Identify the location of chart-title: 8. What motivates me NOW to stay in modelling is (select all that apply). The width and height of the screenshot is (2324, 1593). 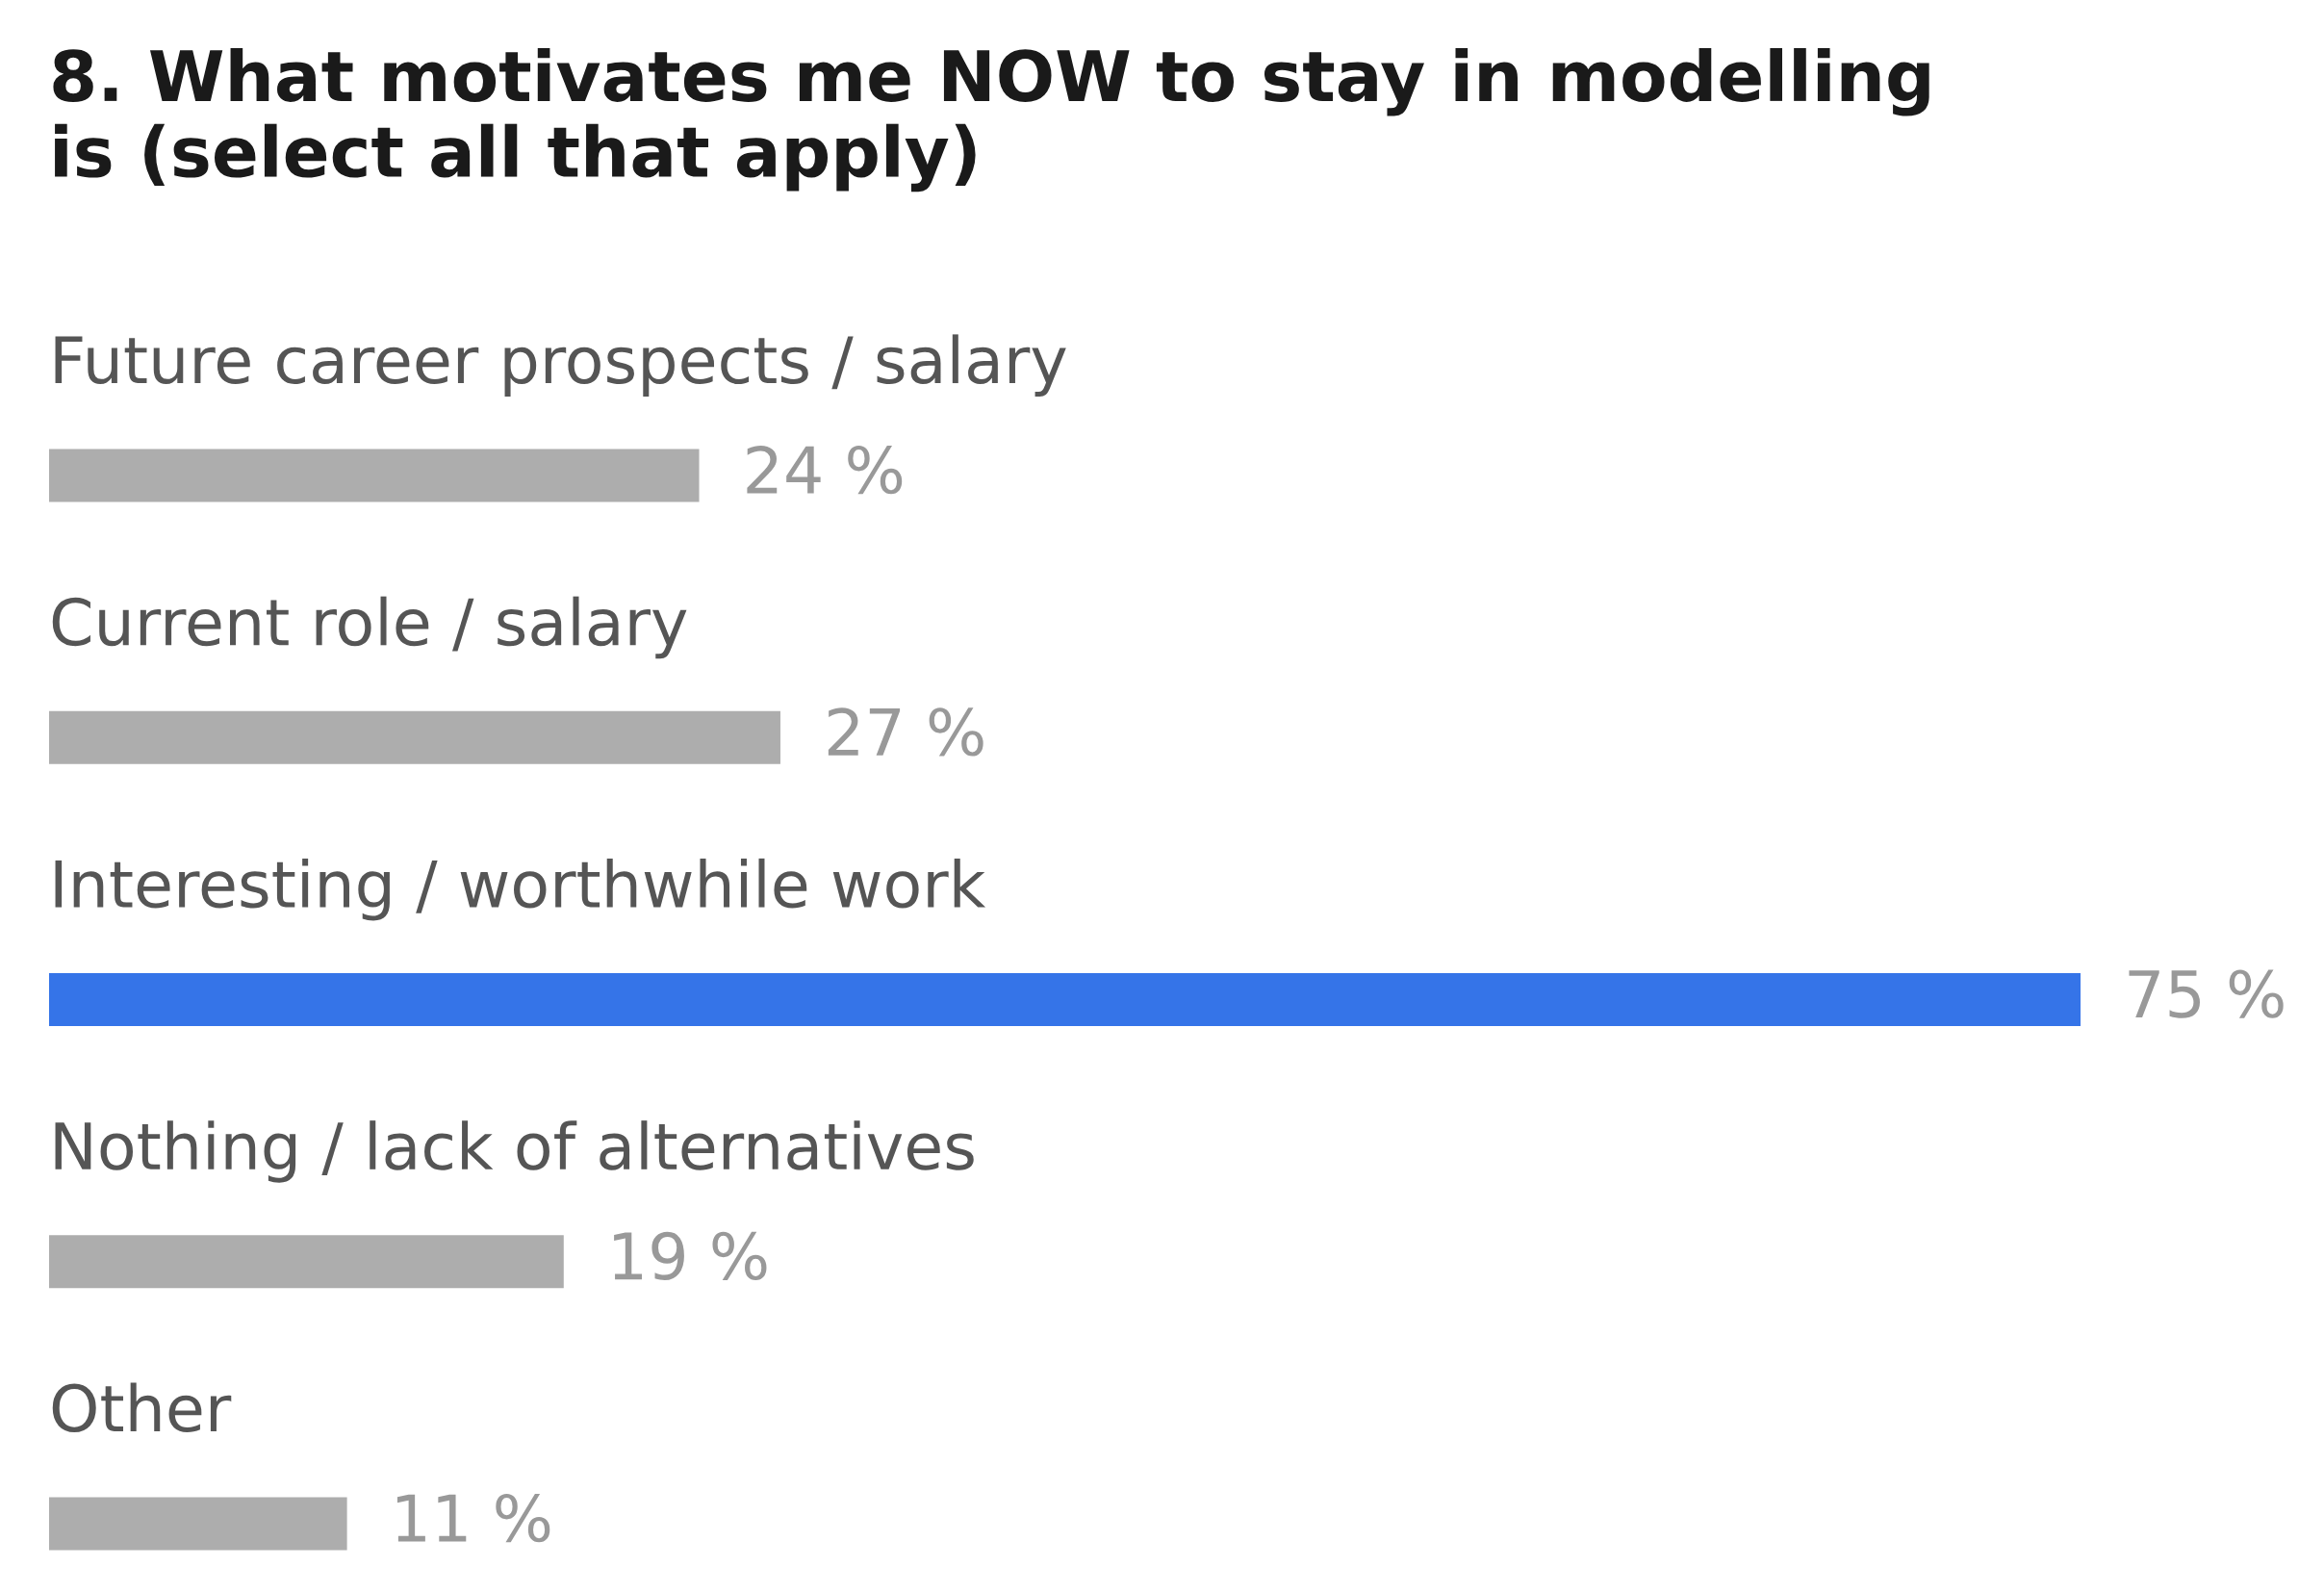
(991, 120).